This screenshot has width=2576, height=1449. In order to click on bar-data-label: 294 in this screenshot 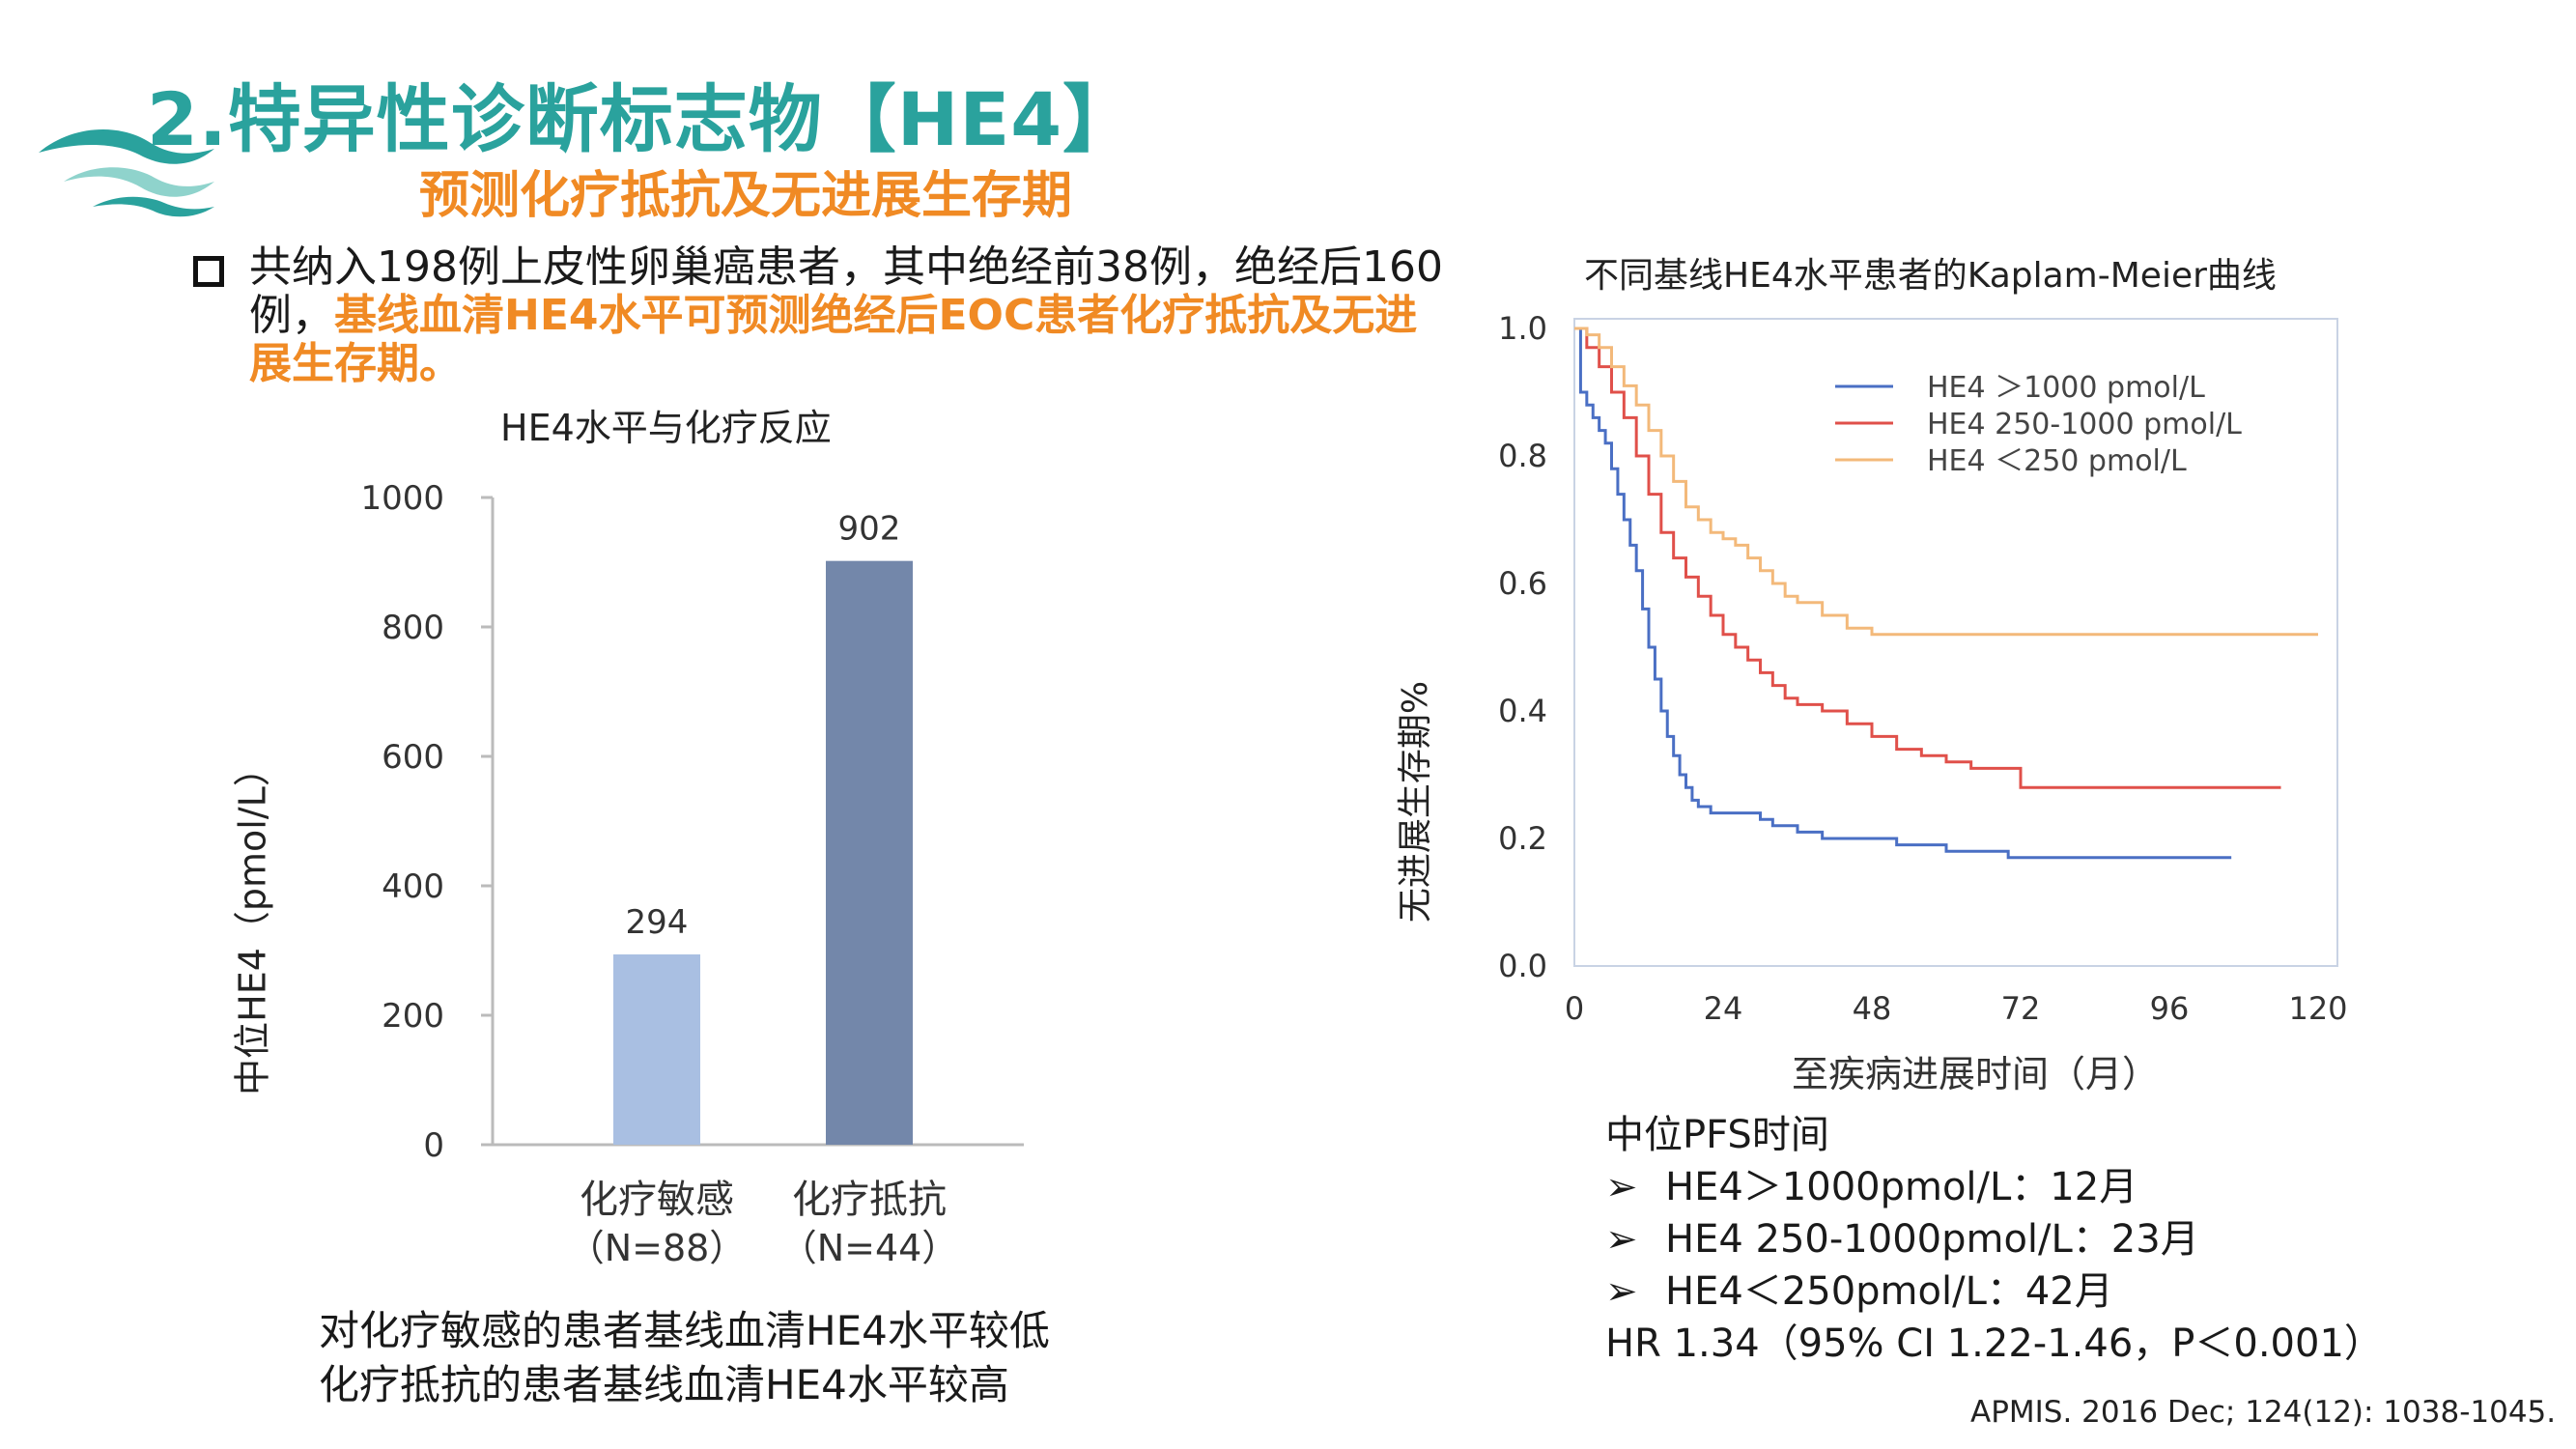, I will do `click(657, 922)`.